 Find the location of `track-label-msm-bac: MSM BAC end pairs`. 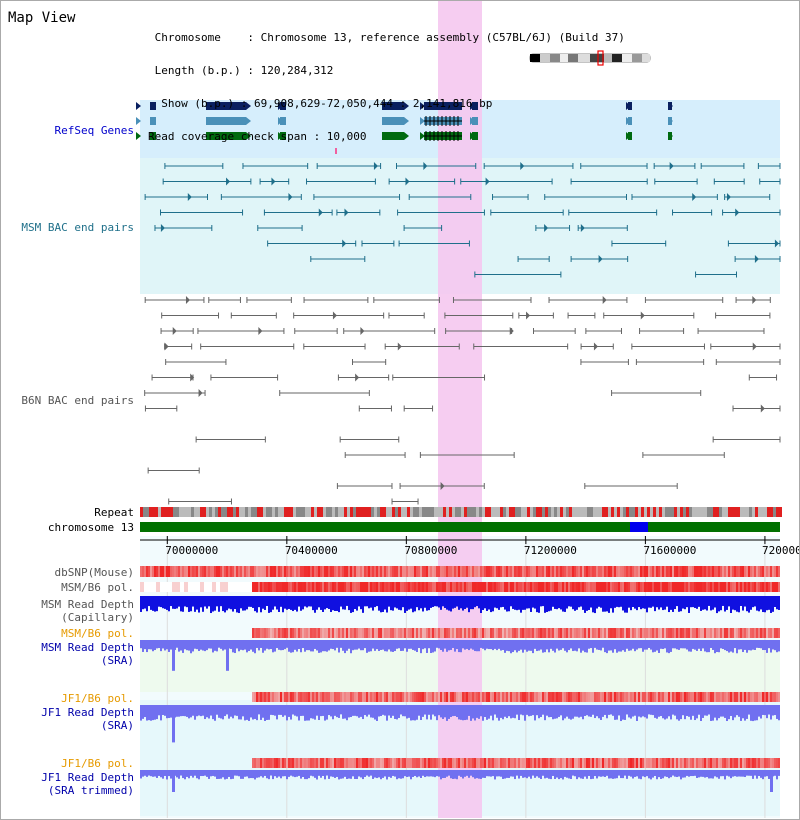

track-label-msm-bac: MSM BAC end pairs is located at coordinates (77, 227).